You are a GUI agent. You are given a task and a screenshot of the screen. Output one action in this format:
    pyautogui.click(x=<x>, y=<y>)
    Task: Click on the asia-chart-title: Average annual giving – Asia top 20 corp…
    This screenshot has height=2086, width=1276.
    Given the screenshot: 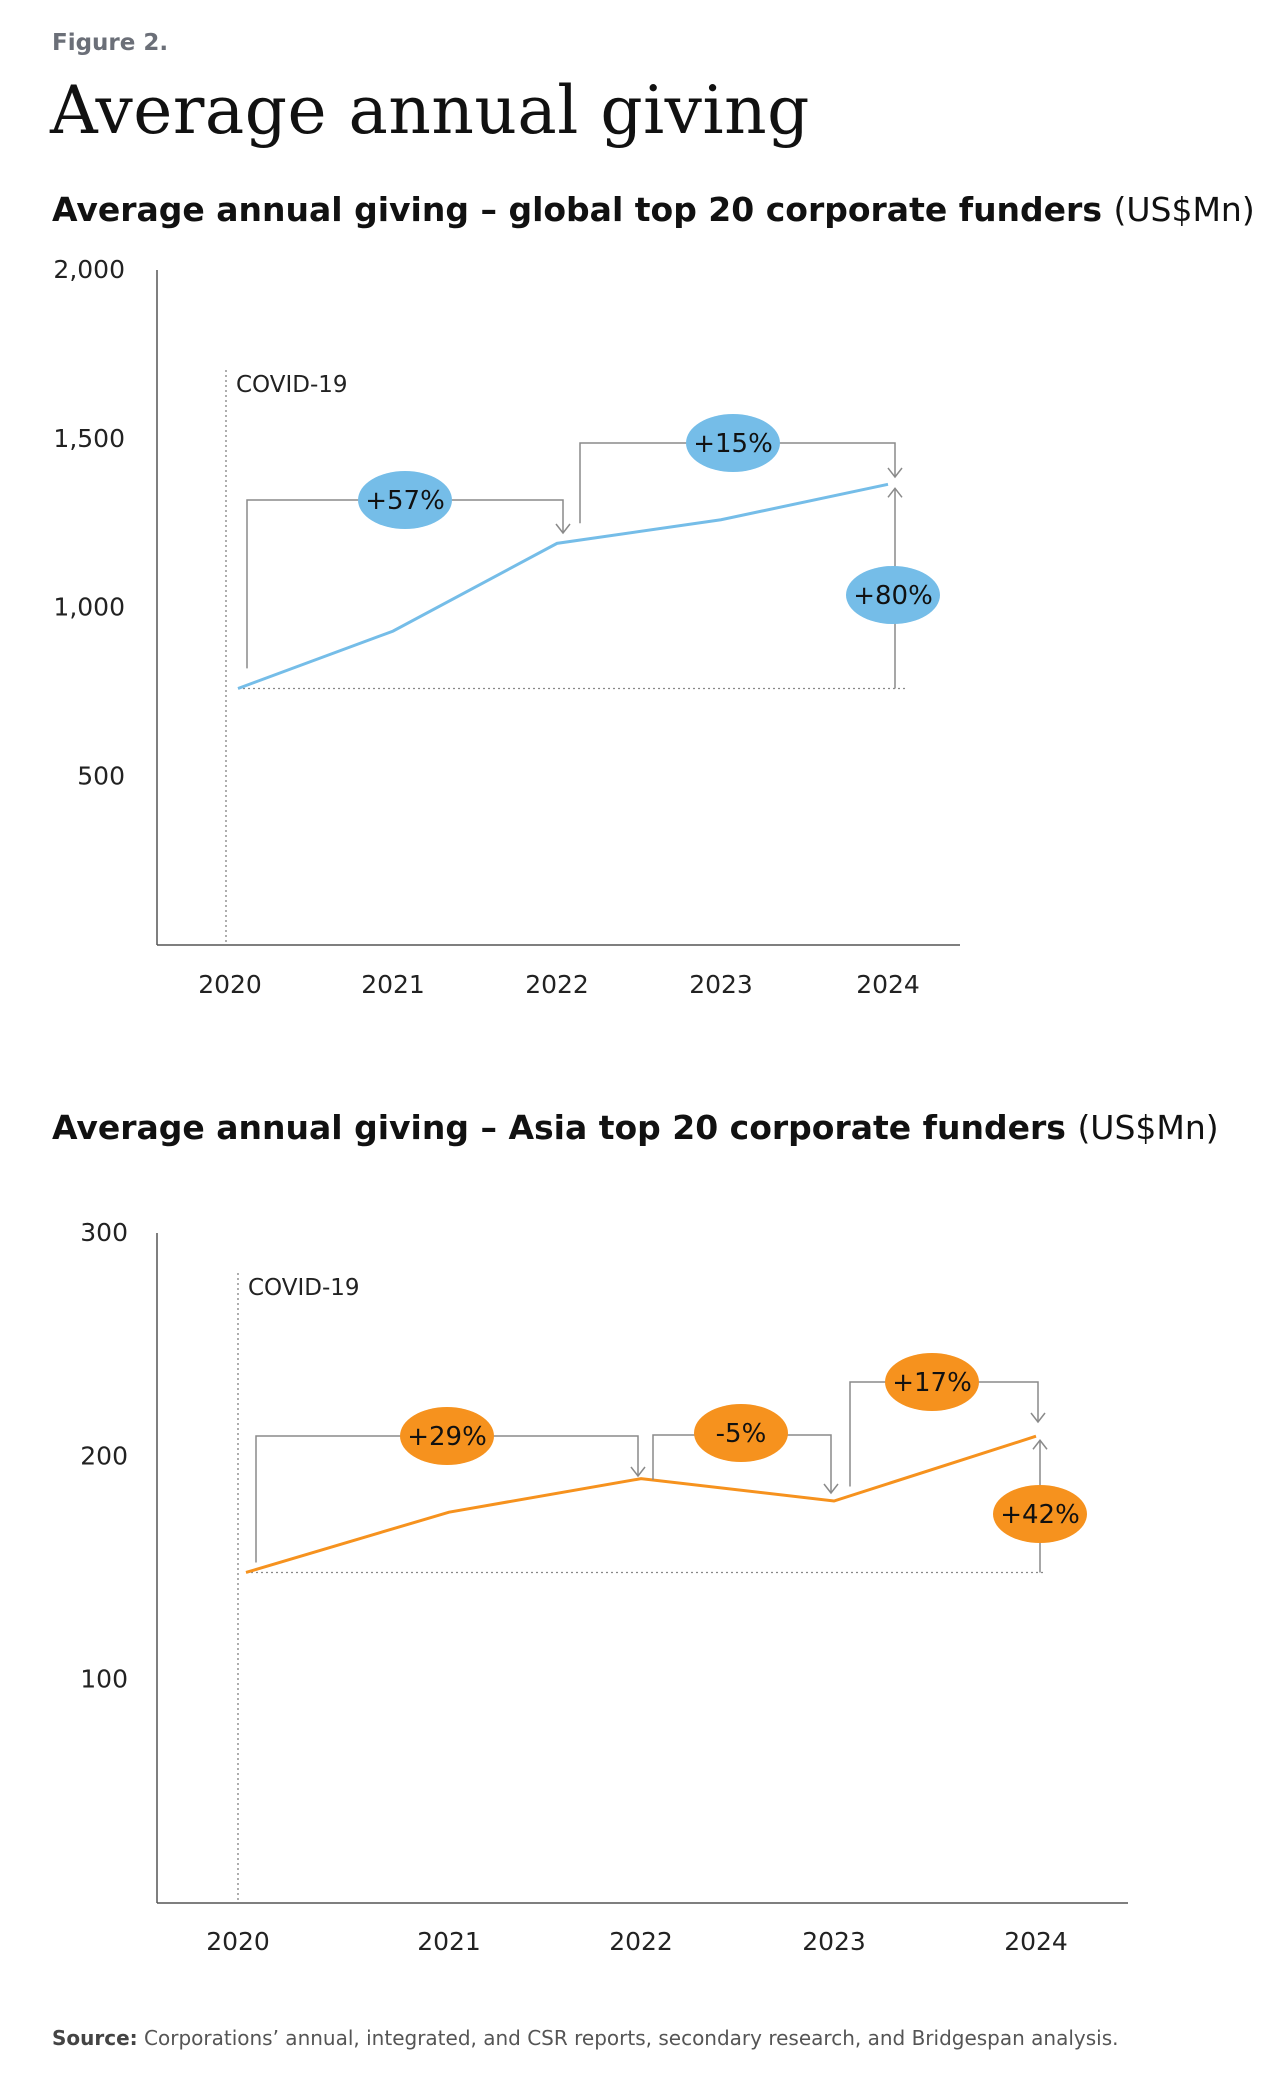 What is the action you would take?
    pyautogui.click(x=635, y=1127)
    